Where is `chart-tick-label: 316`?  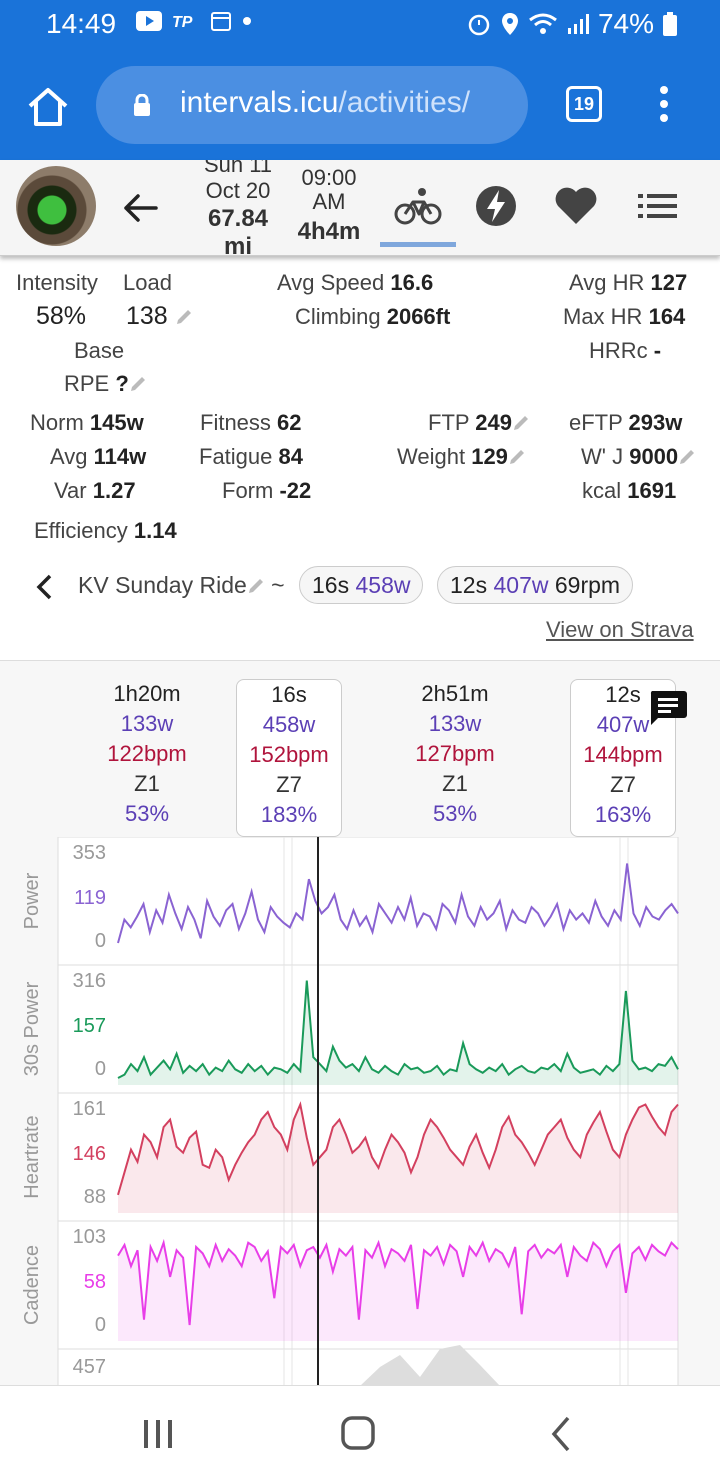
chart-tick-label: 316 is located at coordinates (89, 981).